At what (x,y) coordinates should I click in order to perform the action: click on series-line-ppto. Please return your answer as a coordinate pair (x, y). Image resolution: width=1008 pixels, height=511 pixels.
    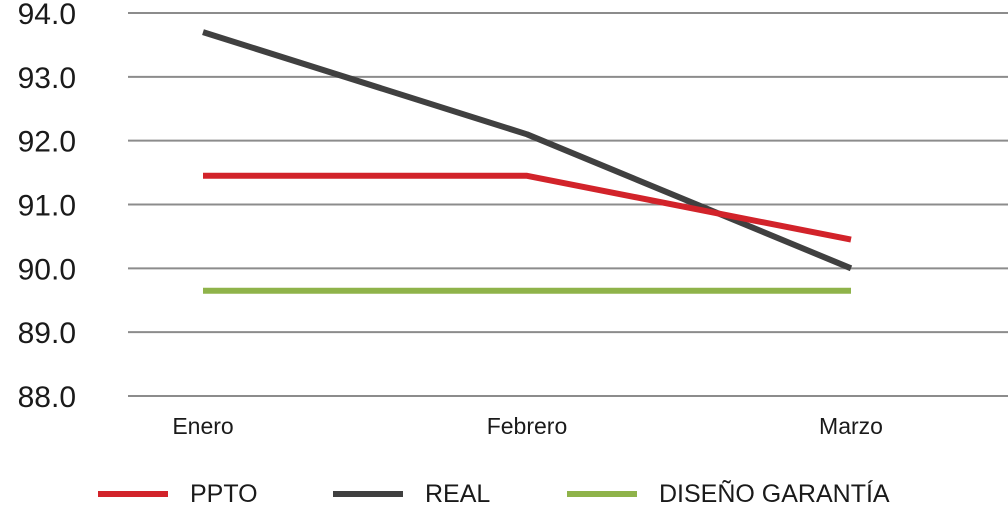
    Looking at the image, I should click on (527, 207).